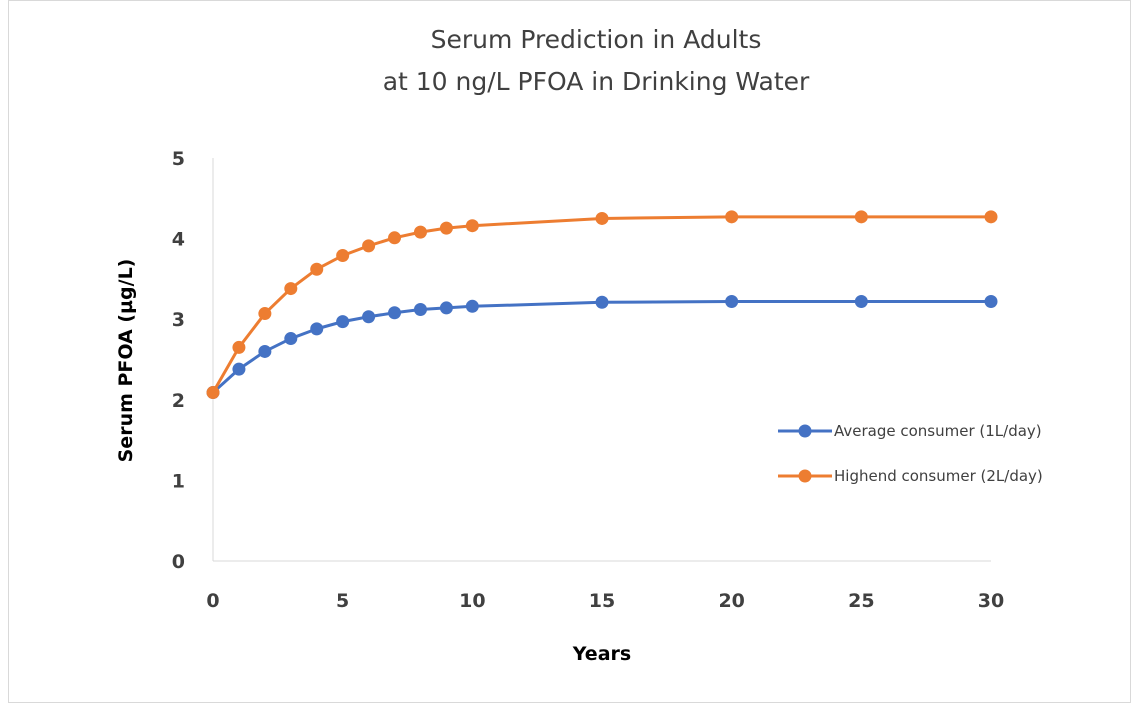 This screenshot has width=1134, height=705. Describe the element at coordinates (178, 481) in the screenshot. I see `y-tick-label: 1` at that location.